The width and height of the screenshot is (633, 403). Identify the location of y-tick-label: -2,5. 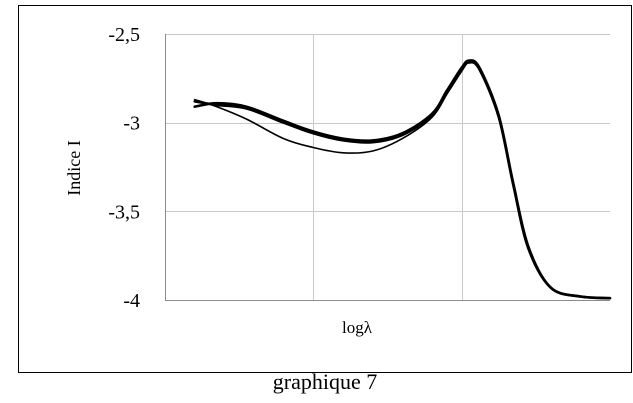
(124, 35).